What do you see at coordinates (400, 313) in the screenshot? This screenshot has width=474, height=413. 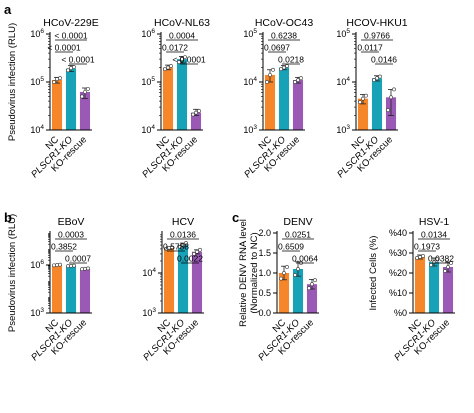 I see `y-tick-label: %0` at bounding box center [400, 313].